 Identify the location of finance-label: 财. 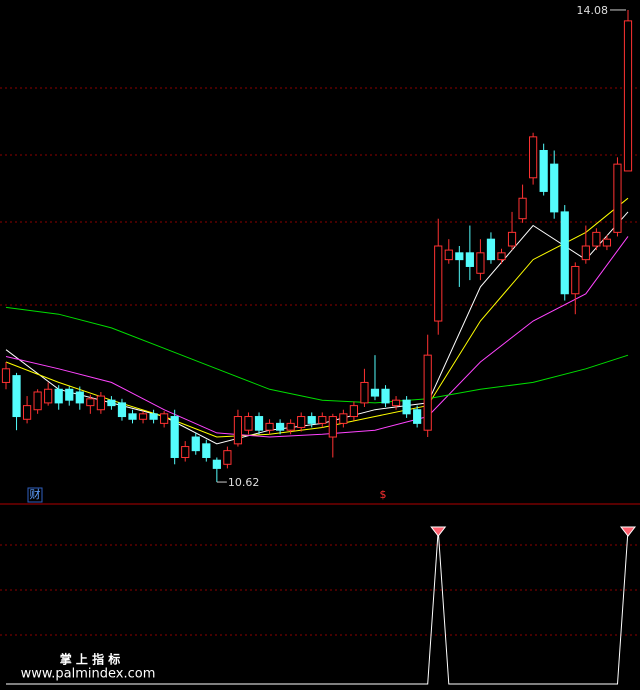
(35, 494).